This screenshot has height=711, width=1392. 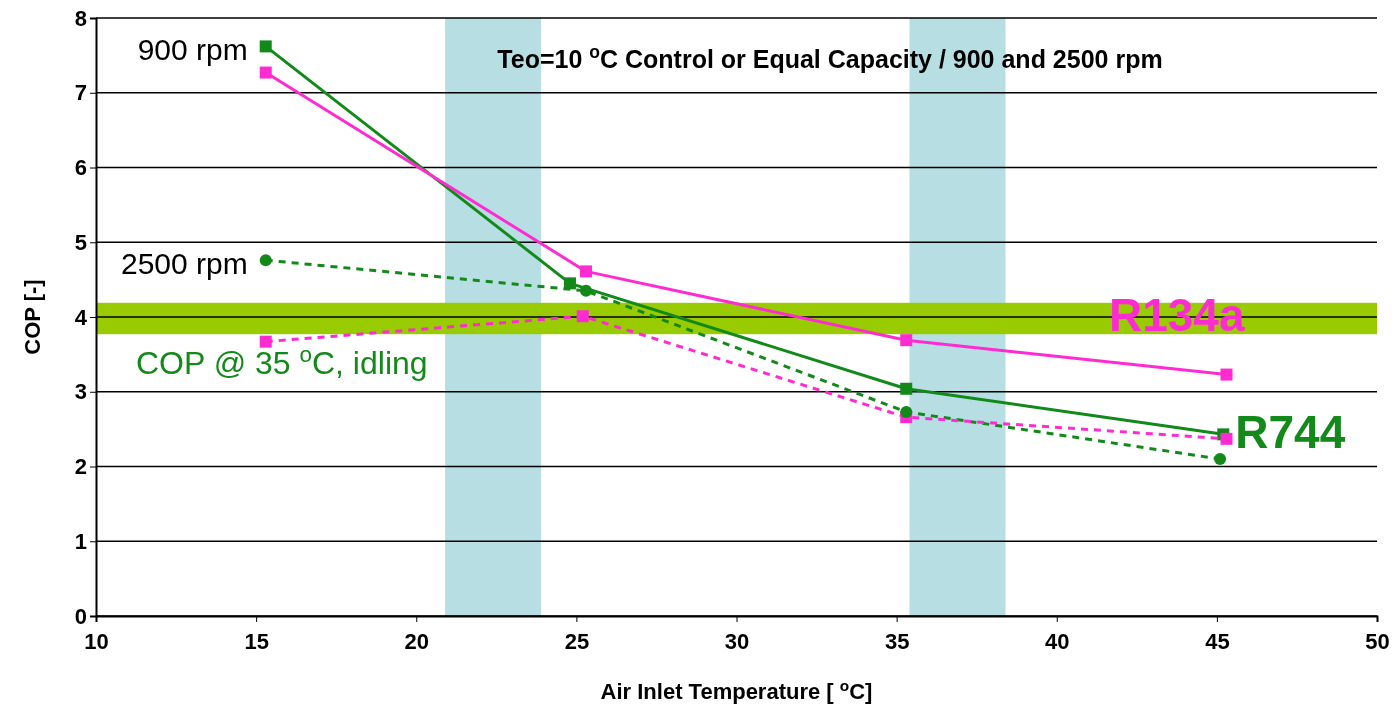 I want to click on y-tick-label: 5, so click(x=80, y=242).